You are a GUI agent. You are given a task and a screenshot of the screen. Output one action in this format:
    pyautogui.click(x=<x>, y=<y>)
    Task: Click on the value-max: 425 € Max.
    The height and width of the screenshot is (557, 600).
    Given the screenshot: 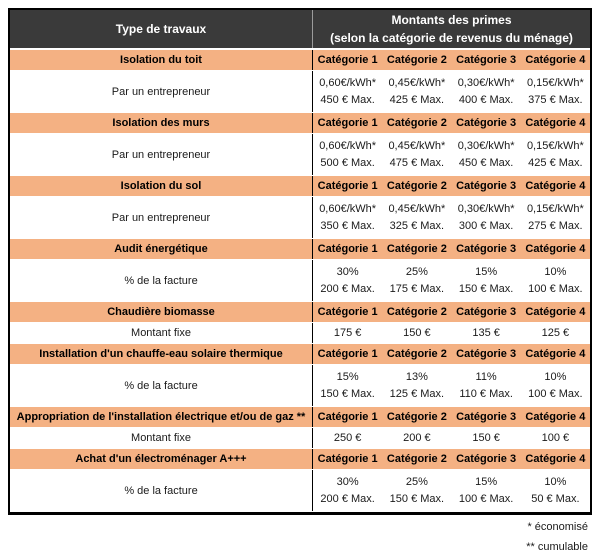 What is the action you would take?
    pyautogui.click(x=555, y=162)
    